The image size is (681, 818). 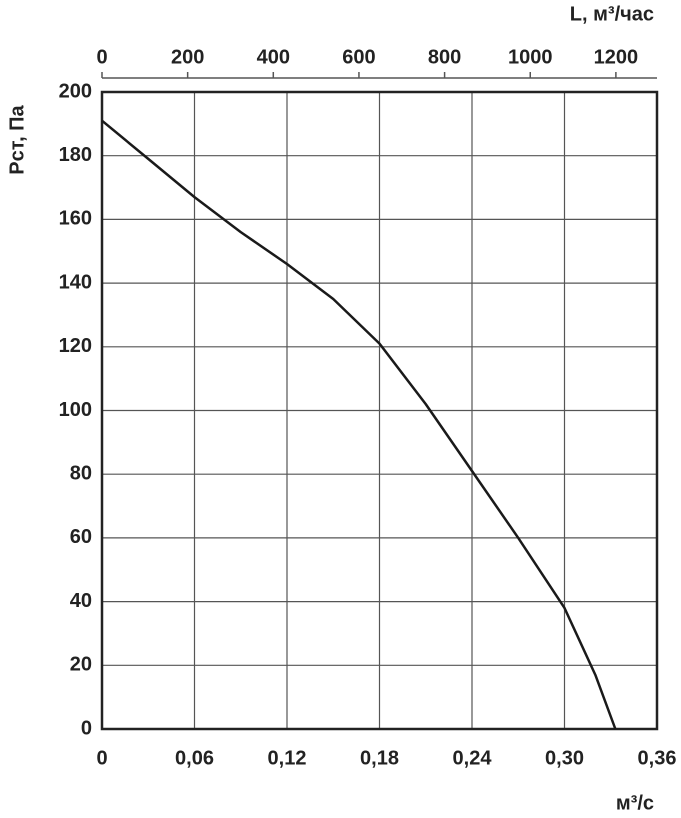 I want to click on x2-tick-label: 800, so click(x=444, y=57).